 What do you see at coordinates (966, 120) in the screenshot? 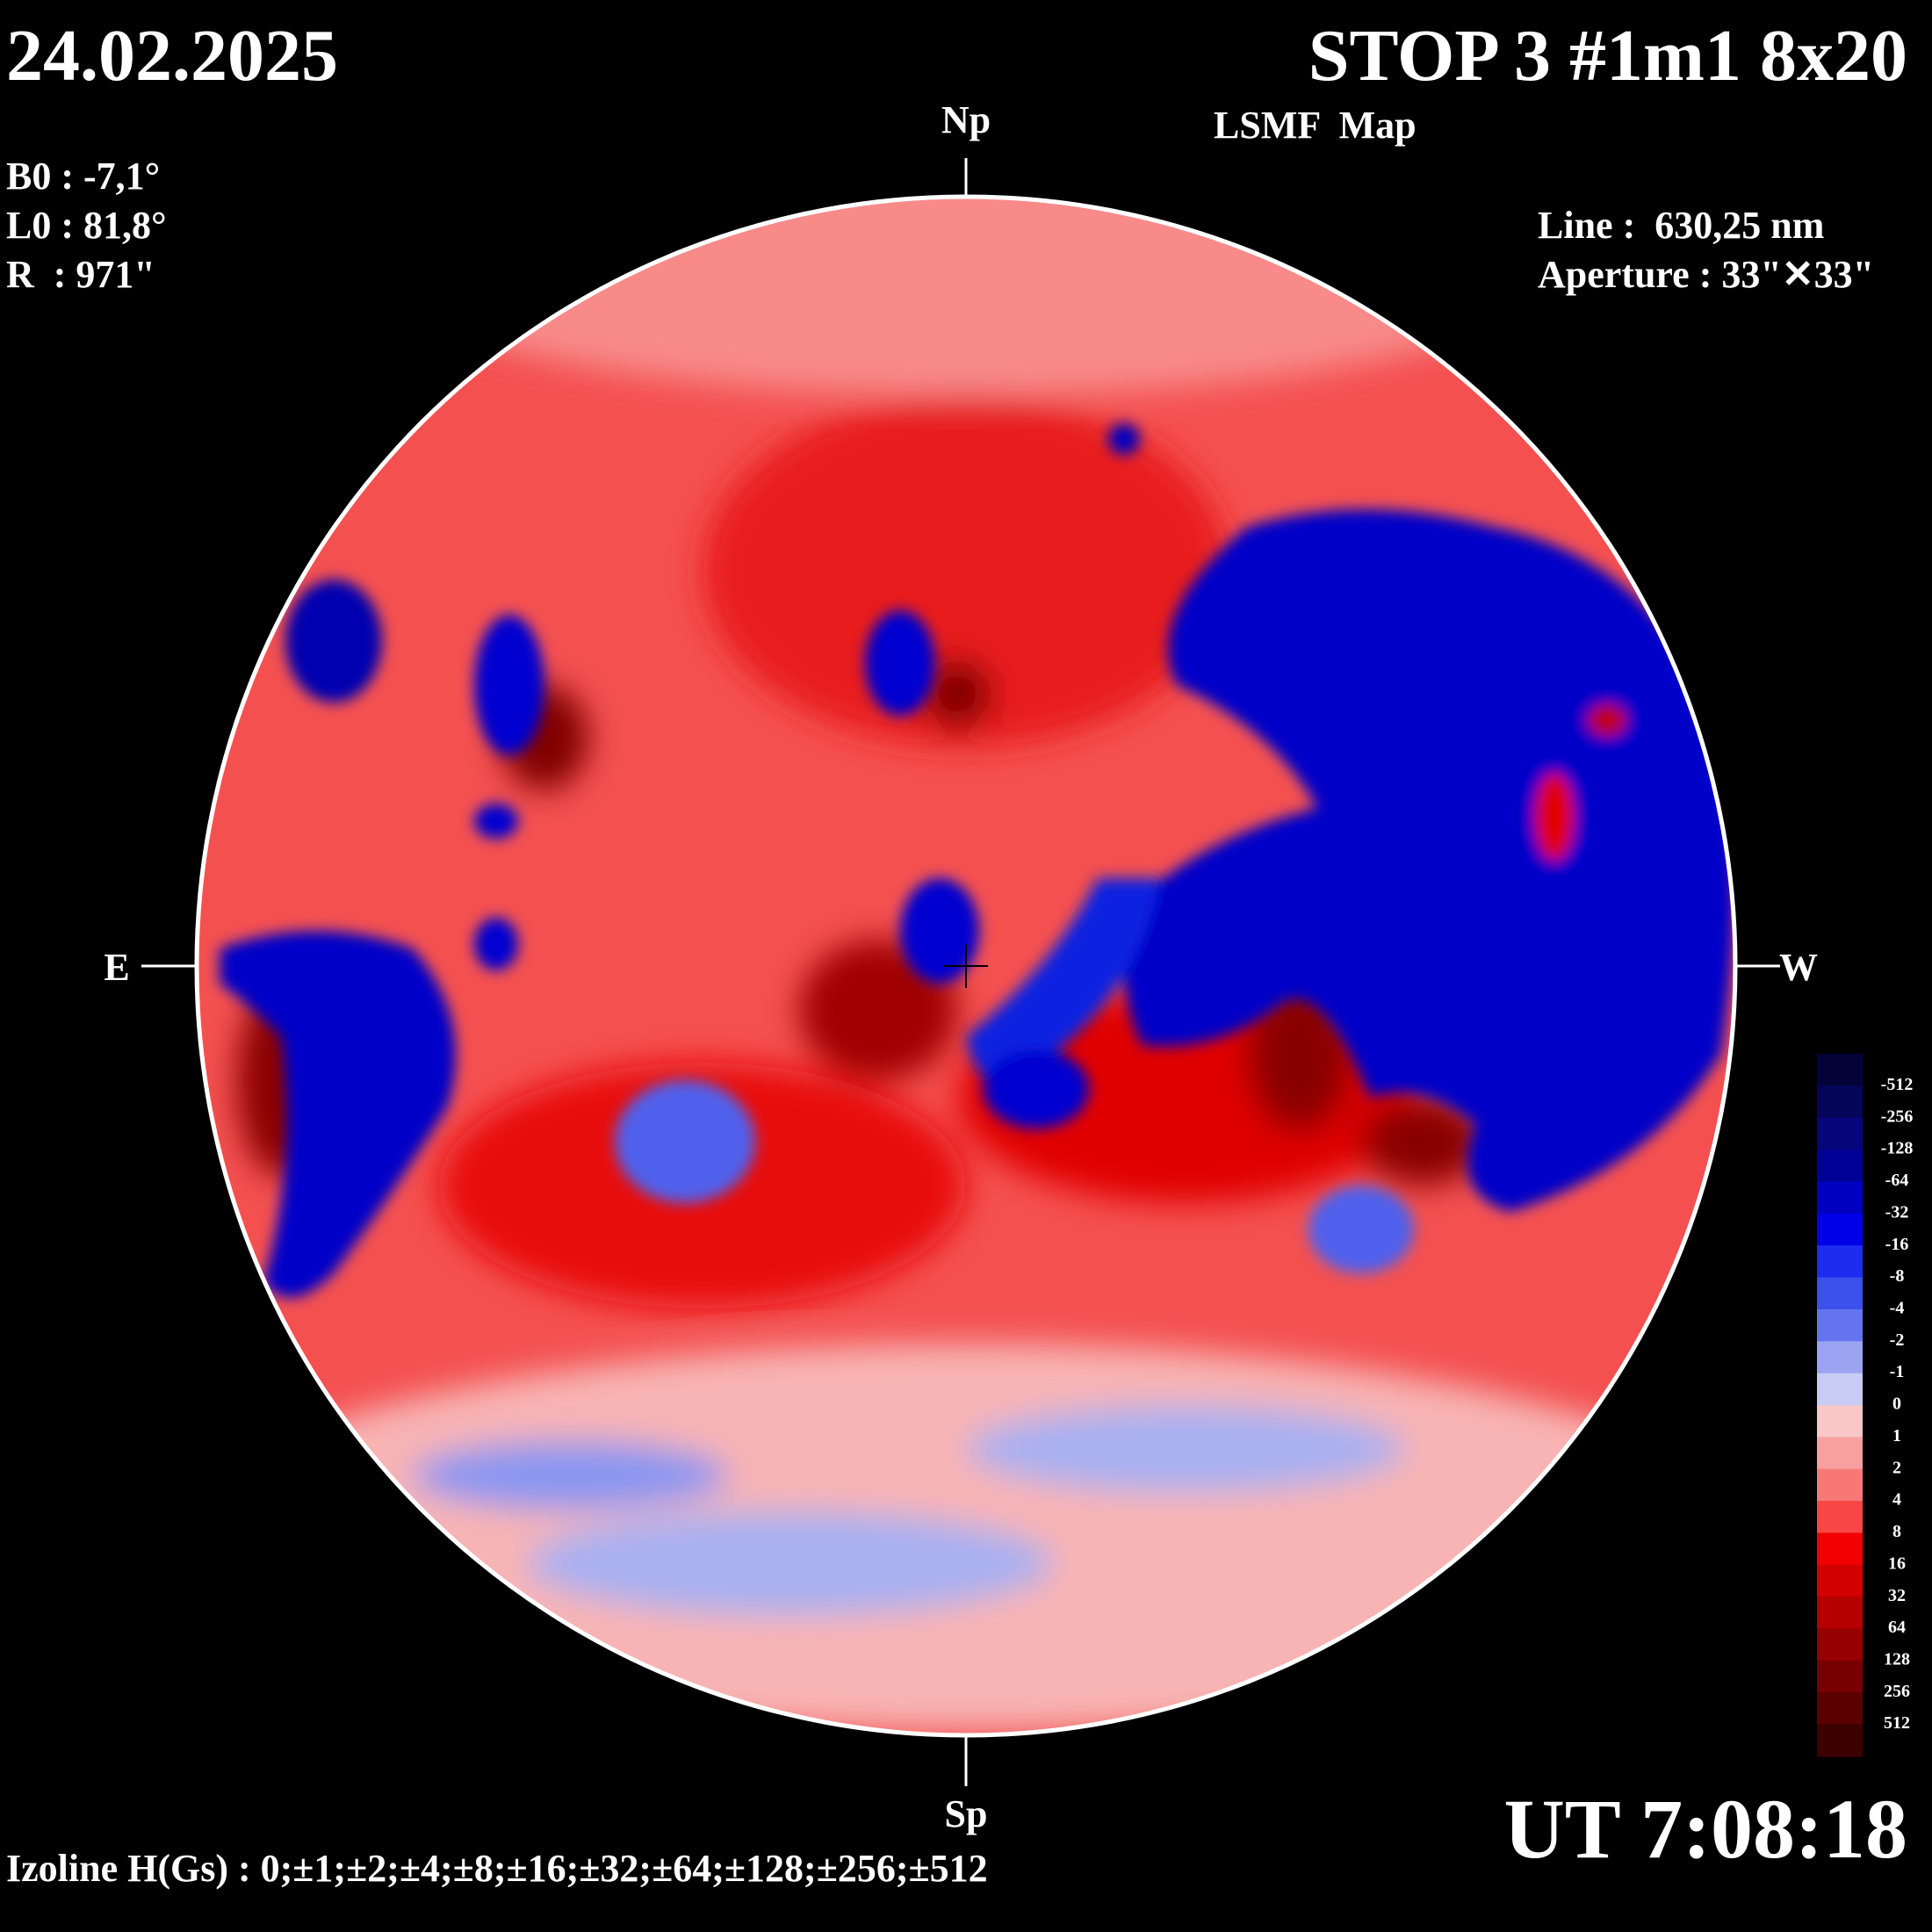
I see `north-label: Np` at bounding box center [966, 120].